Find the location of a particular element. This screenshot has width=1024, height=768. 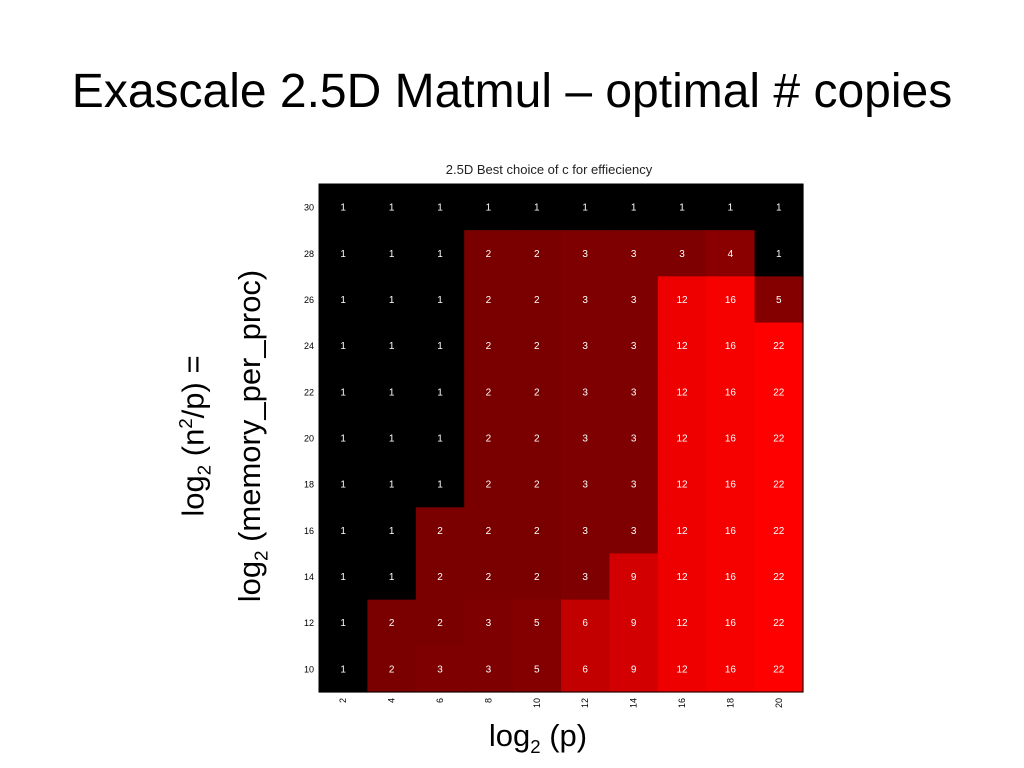

y-tick-label: 28 is located at coordinates (309, 254).